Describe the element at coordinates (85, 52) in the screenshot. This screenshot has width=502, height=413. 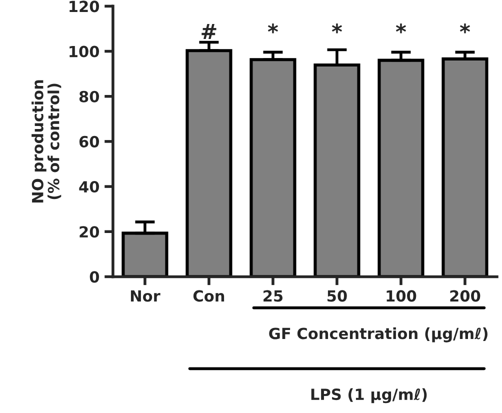
I see `y-tick-label: 100` at that location.